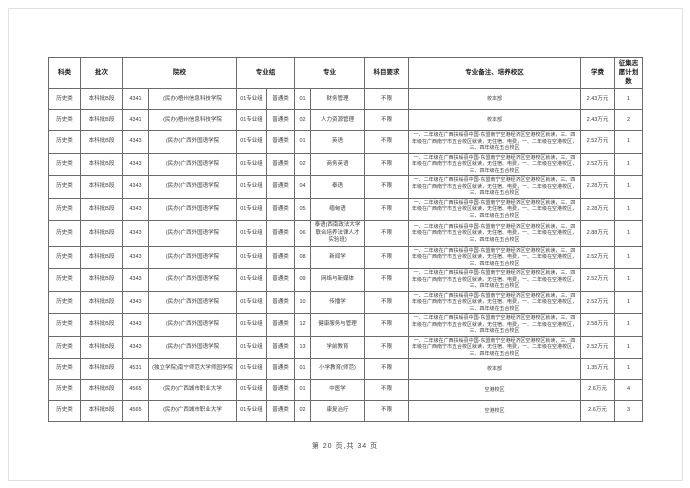  I want to click on cell-major-code: 04, so click(302, 187).